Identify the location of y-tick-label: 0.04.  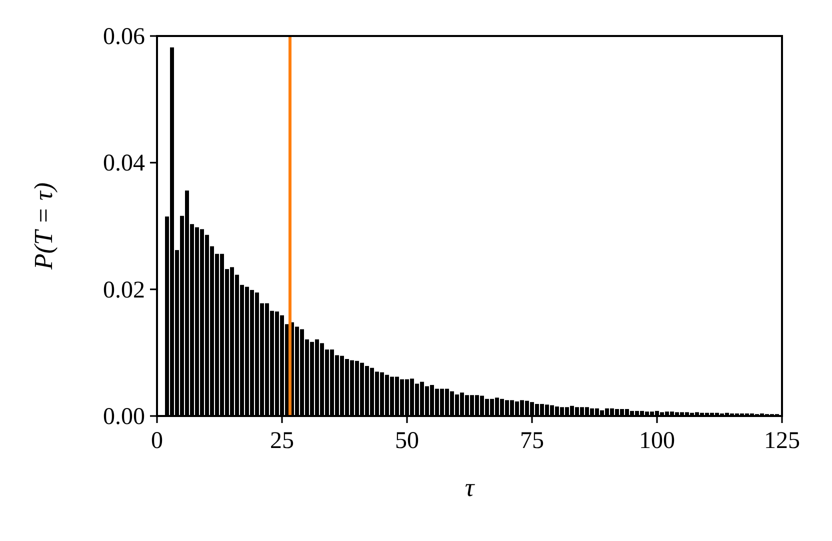
(124, 163).